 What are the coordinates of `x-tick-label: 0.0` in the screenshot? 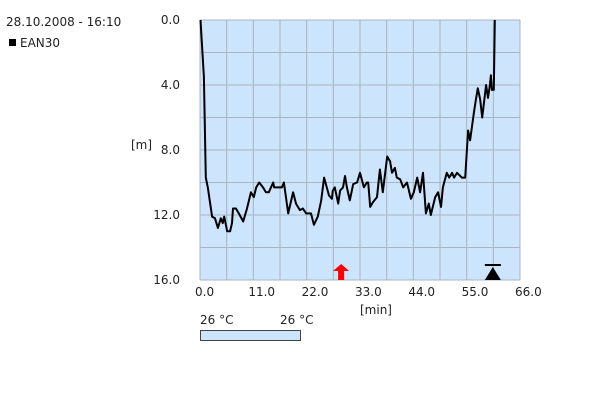 It's located at (204, 292).